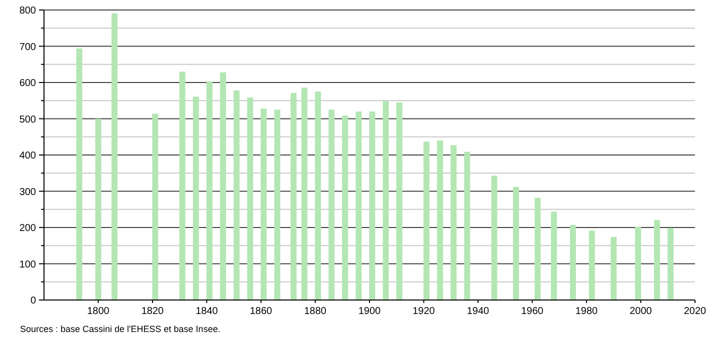  Describe the element at coordinates (315, 311) in the screenshot. I see `x-tick-label: 1880` at that location.